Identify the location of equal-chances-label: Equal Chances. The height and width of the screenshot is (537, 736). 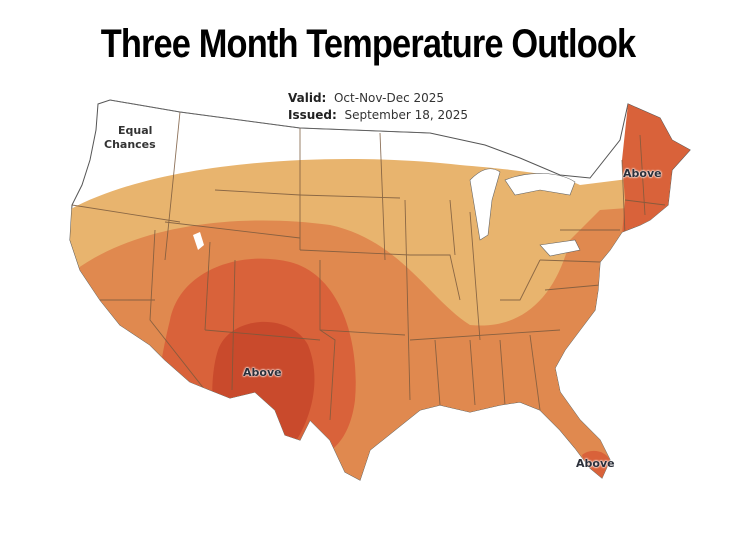
(130, 138).